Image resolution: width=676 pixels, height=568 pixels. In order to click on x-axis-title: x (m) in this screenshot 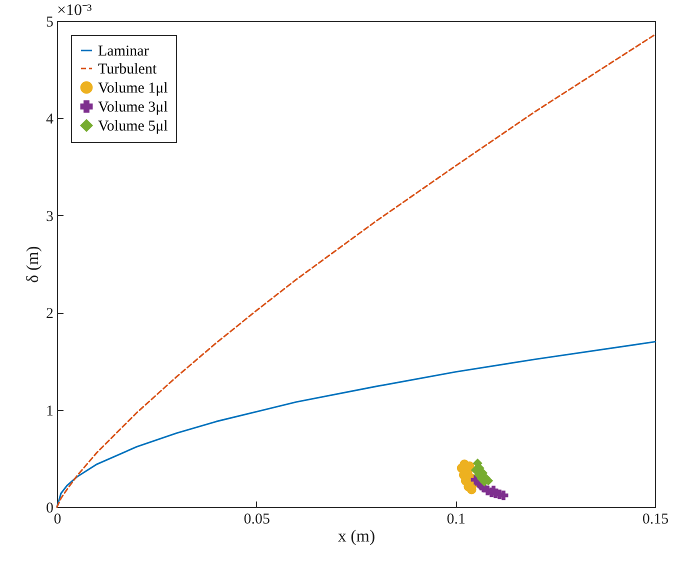, I will do `click(357, 536)`.